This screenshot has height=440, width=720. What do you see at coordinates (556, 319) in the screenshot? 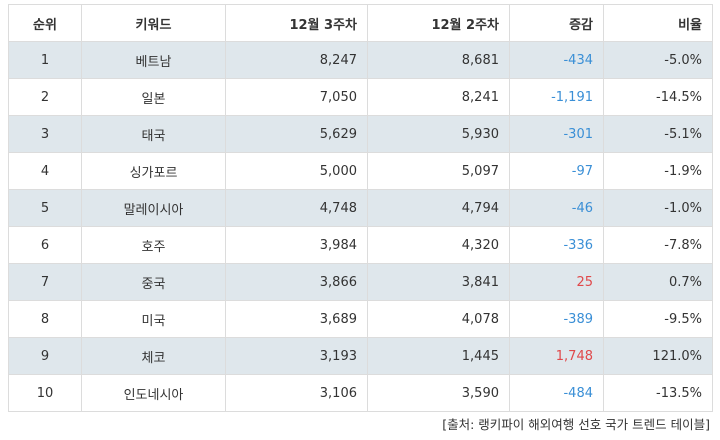
I see `cell-change: -389` at bounding box center [556, 319].